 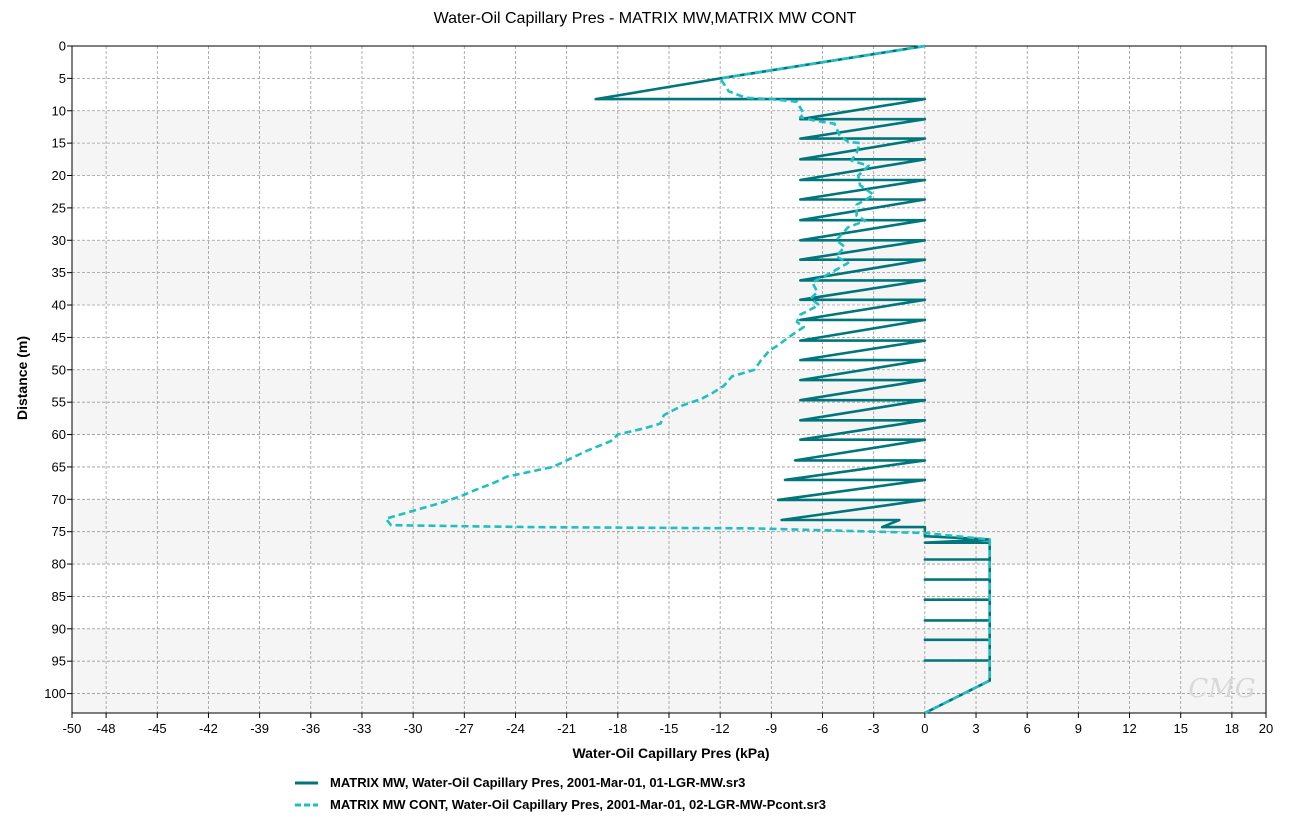 What do you see at coordinates (259, 728) in the screenshot?
I see `x-tick-label: -39` at bounding box center [259, 728].